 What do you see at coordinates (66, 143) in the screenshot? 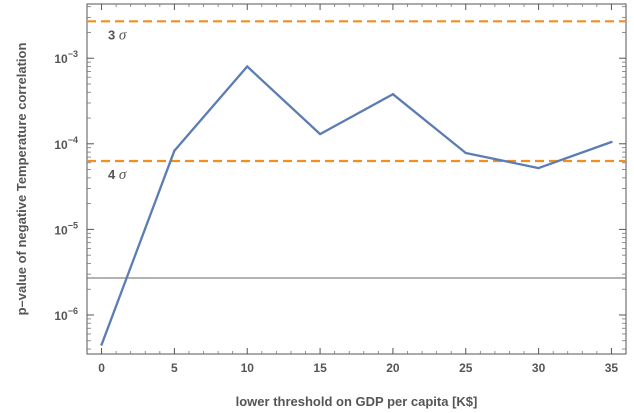
I see `y-tick-label: 10⁻⁴` at bounding box center [66, 143].